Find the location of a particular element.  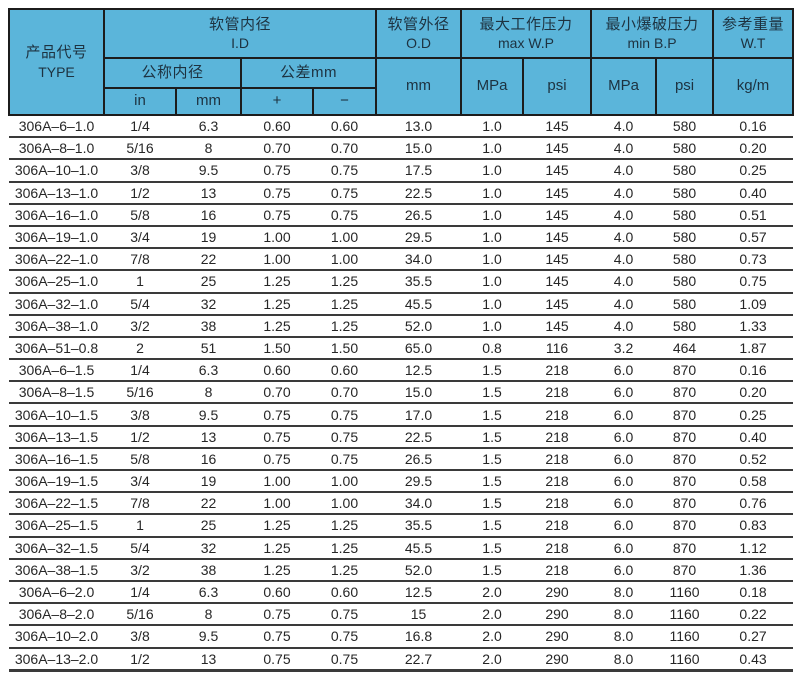

header-min-bp-en: min B.P is located at coordinates (652, 43).